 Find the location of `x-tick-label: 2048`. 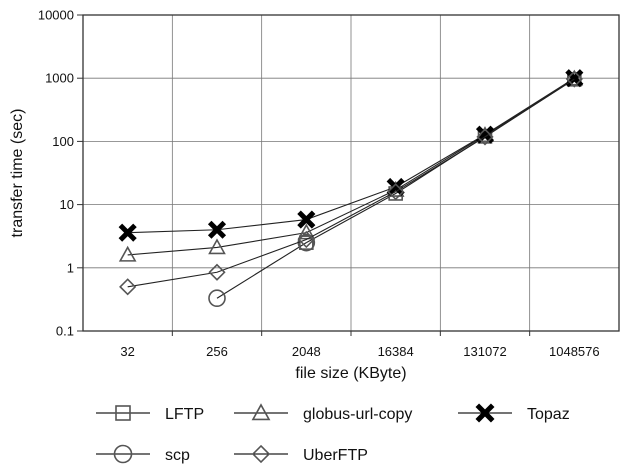

x-tick-label: 2048 is located at coordinates (306, 351).